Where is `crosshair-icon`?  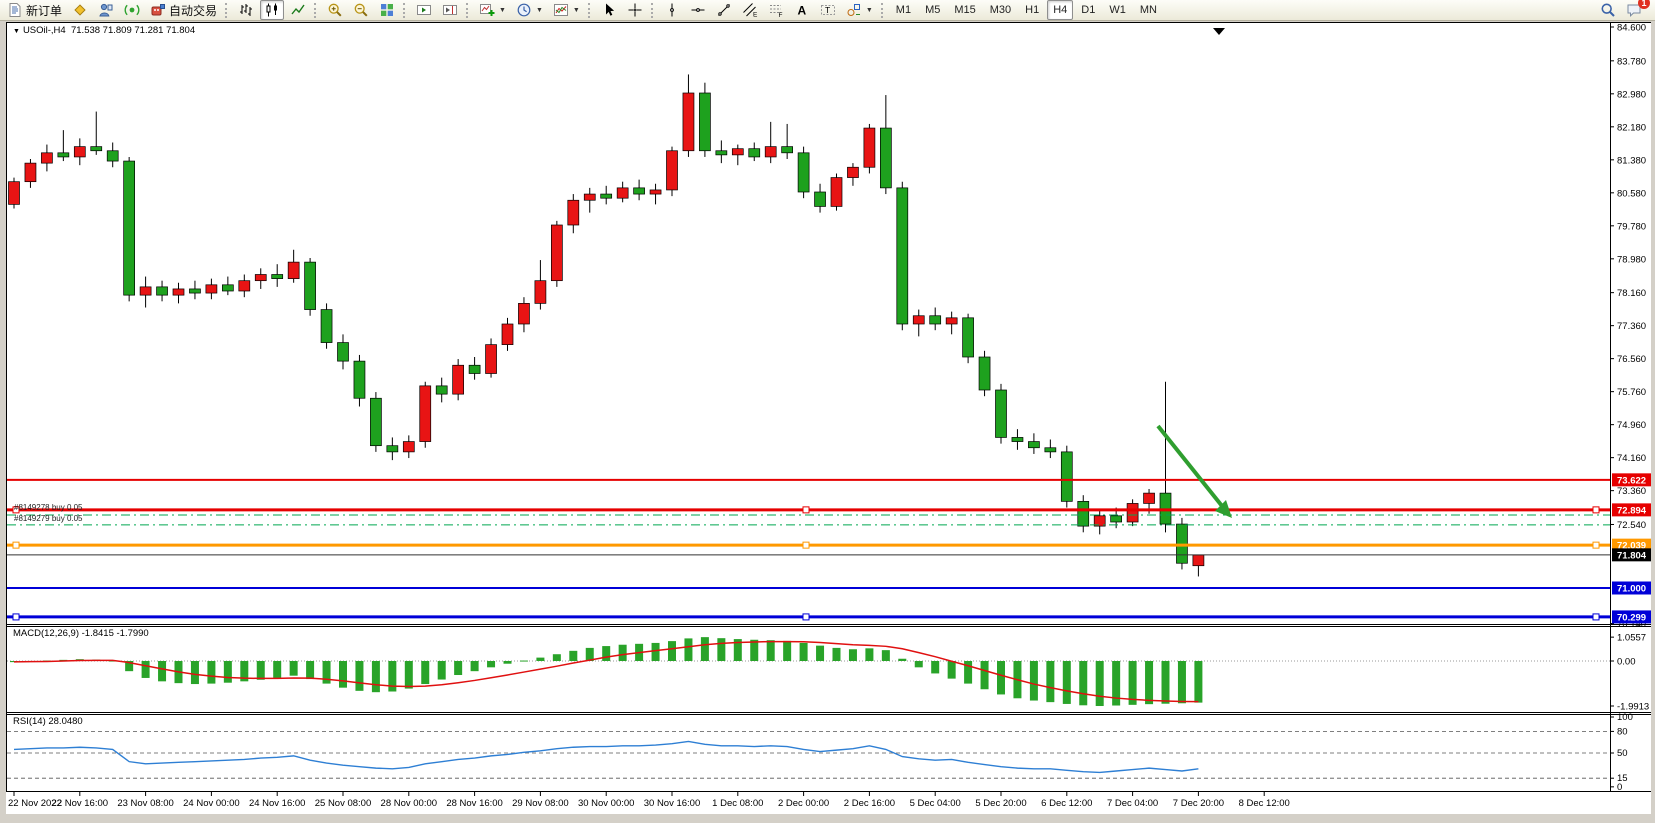
crosshair-icon is located at coordinates (635, 10).